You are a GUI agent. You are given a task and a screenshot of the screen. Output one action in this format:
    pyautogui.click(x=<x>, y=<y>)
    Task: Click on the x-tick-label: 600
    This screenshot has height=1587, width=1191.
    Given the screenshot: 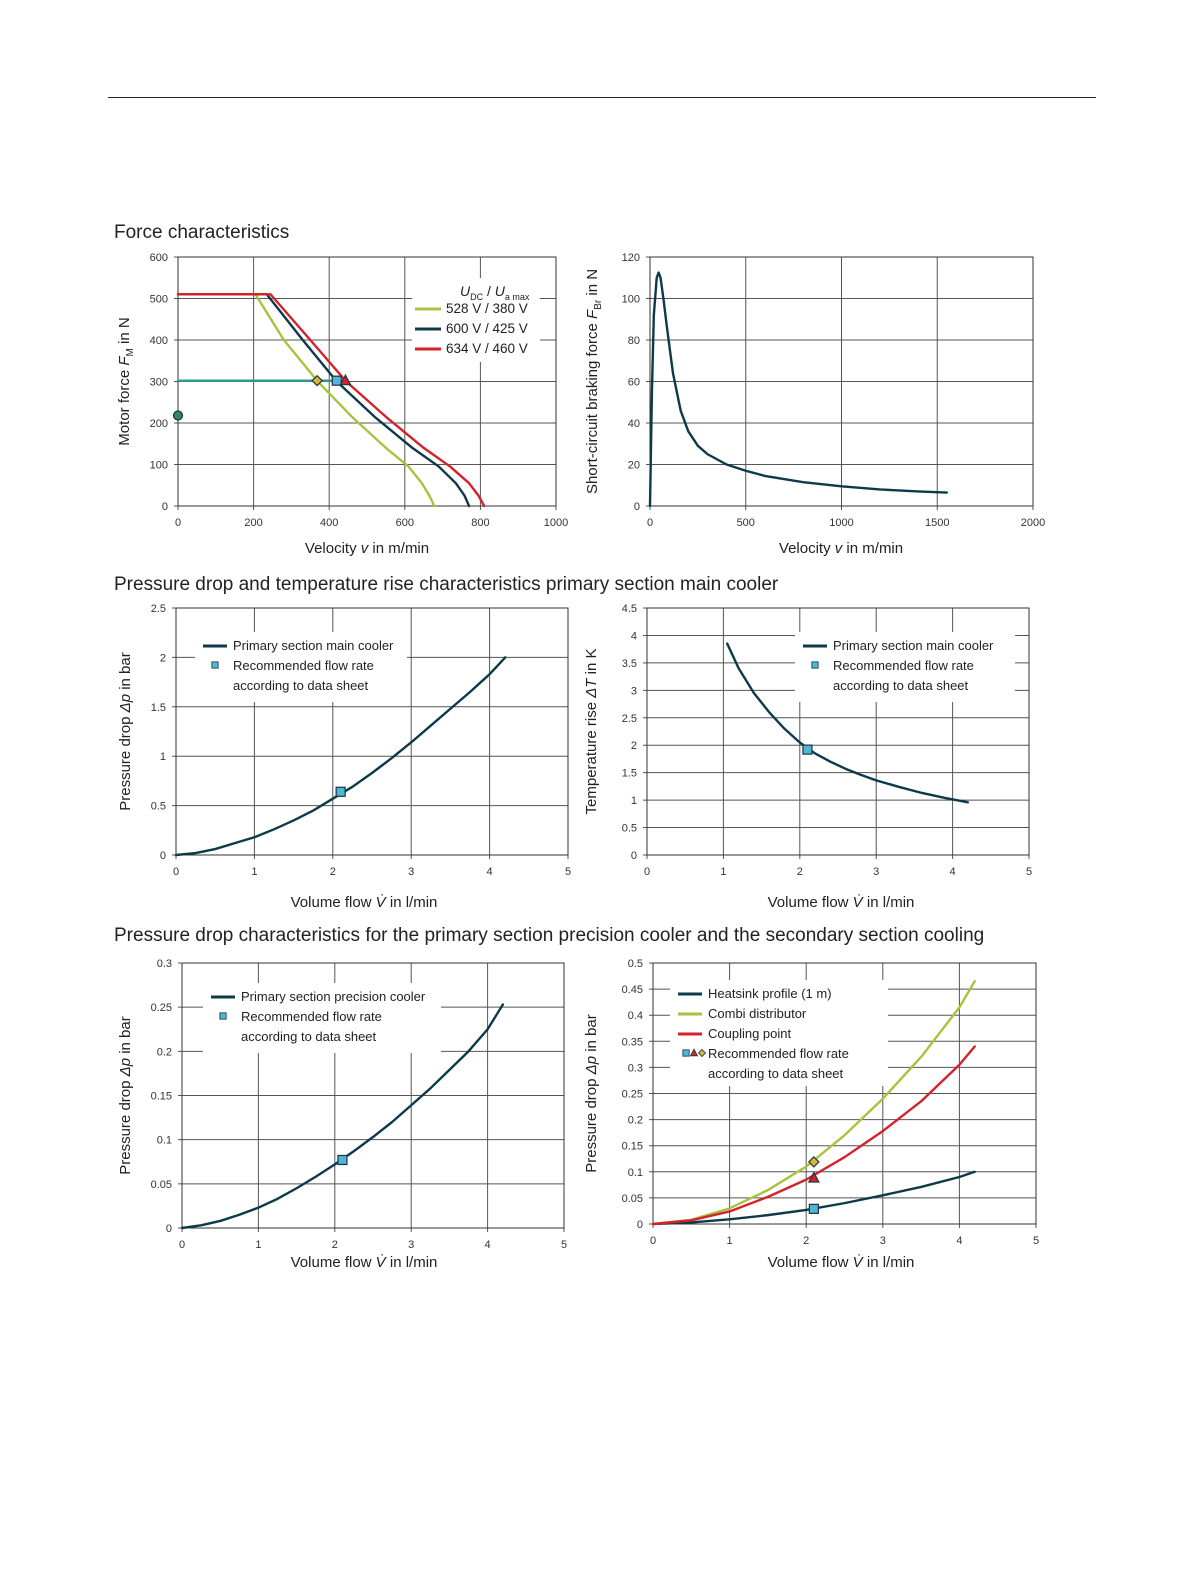 What is the action you would take?
    pyautogui.click(x=405, y=523)
    